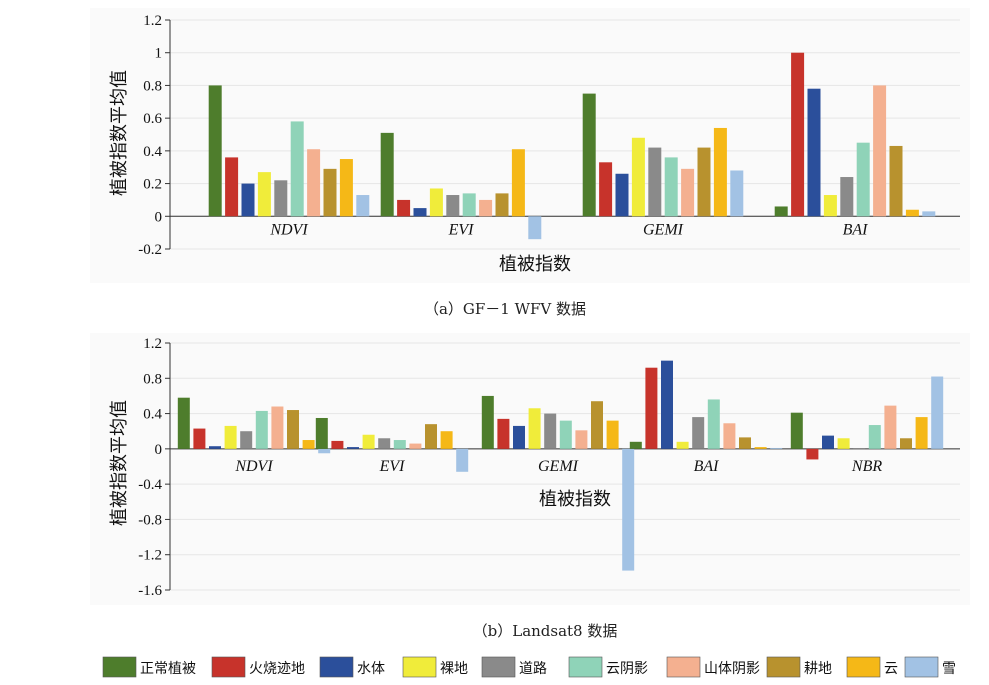 The width and height of the screenshot is (989, 685). Describe the element at coordinates (168, 669) in the screenshot. I see `legend-label: 正常植被` at that location.